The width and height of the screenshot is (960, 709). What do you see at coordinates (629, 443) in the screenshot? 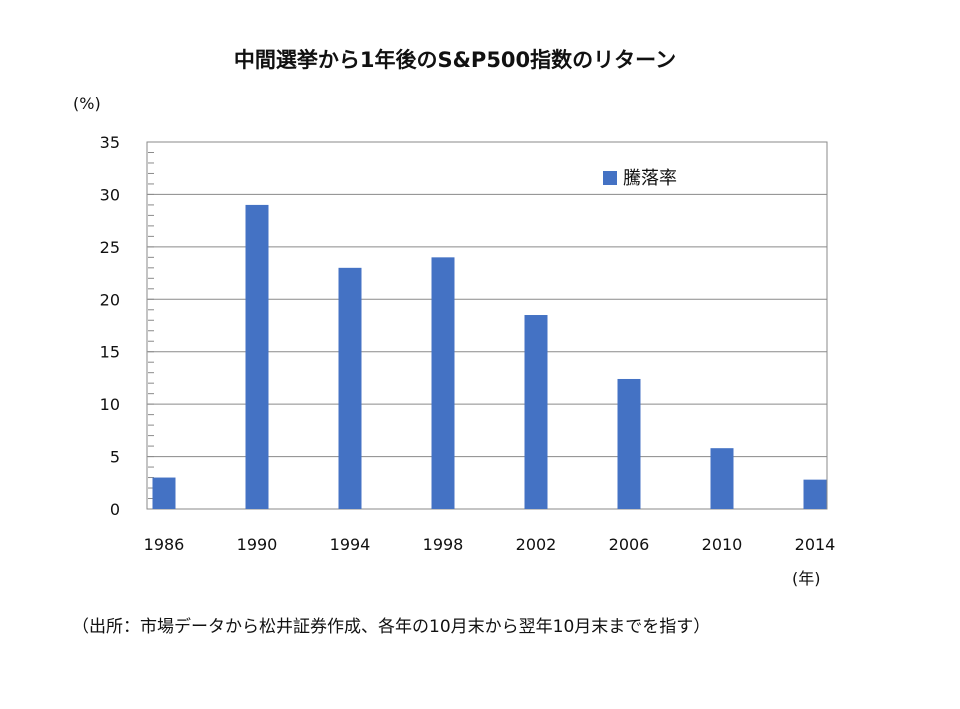
I see `bar-2006` at bounding box center [629, 443].